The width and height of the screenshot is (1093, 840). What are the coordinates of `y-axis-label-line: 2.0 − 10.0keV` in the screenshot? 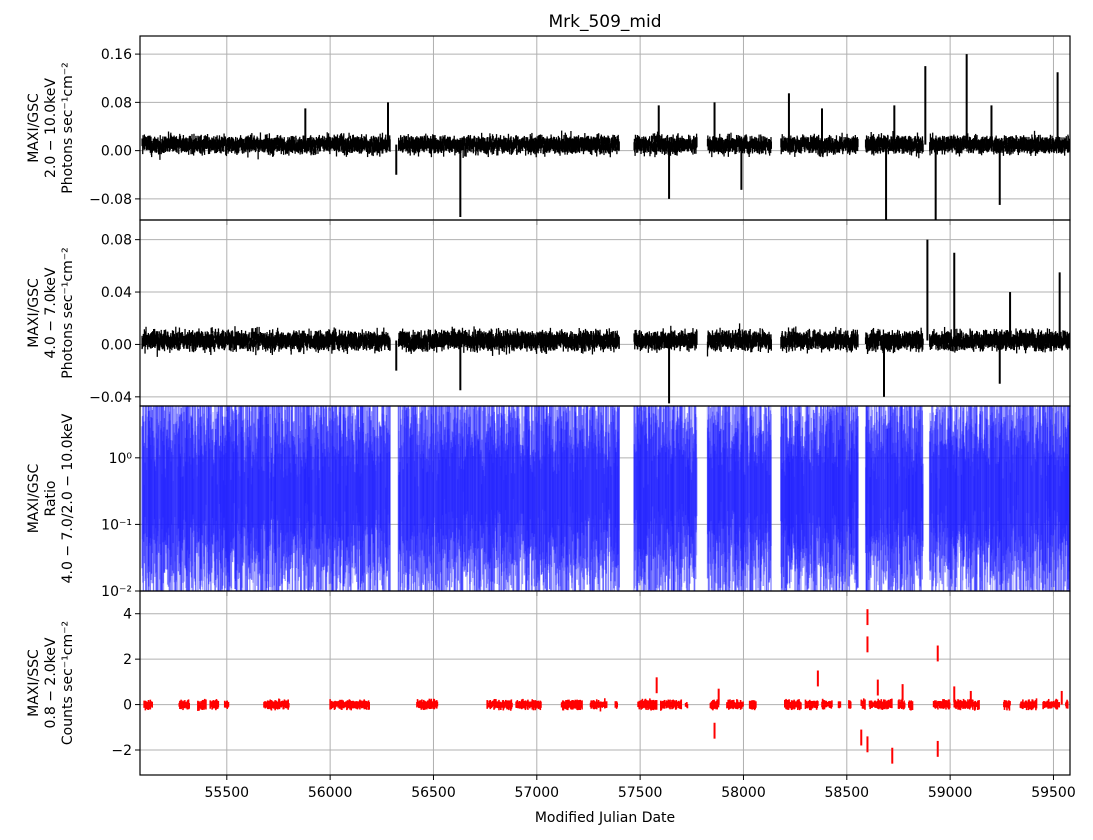 It's located at (51, 128).